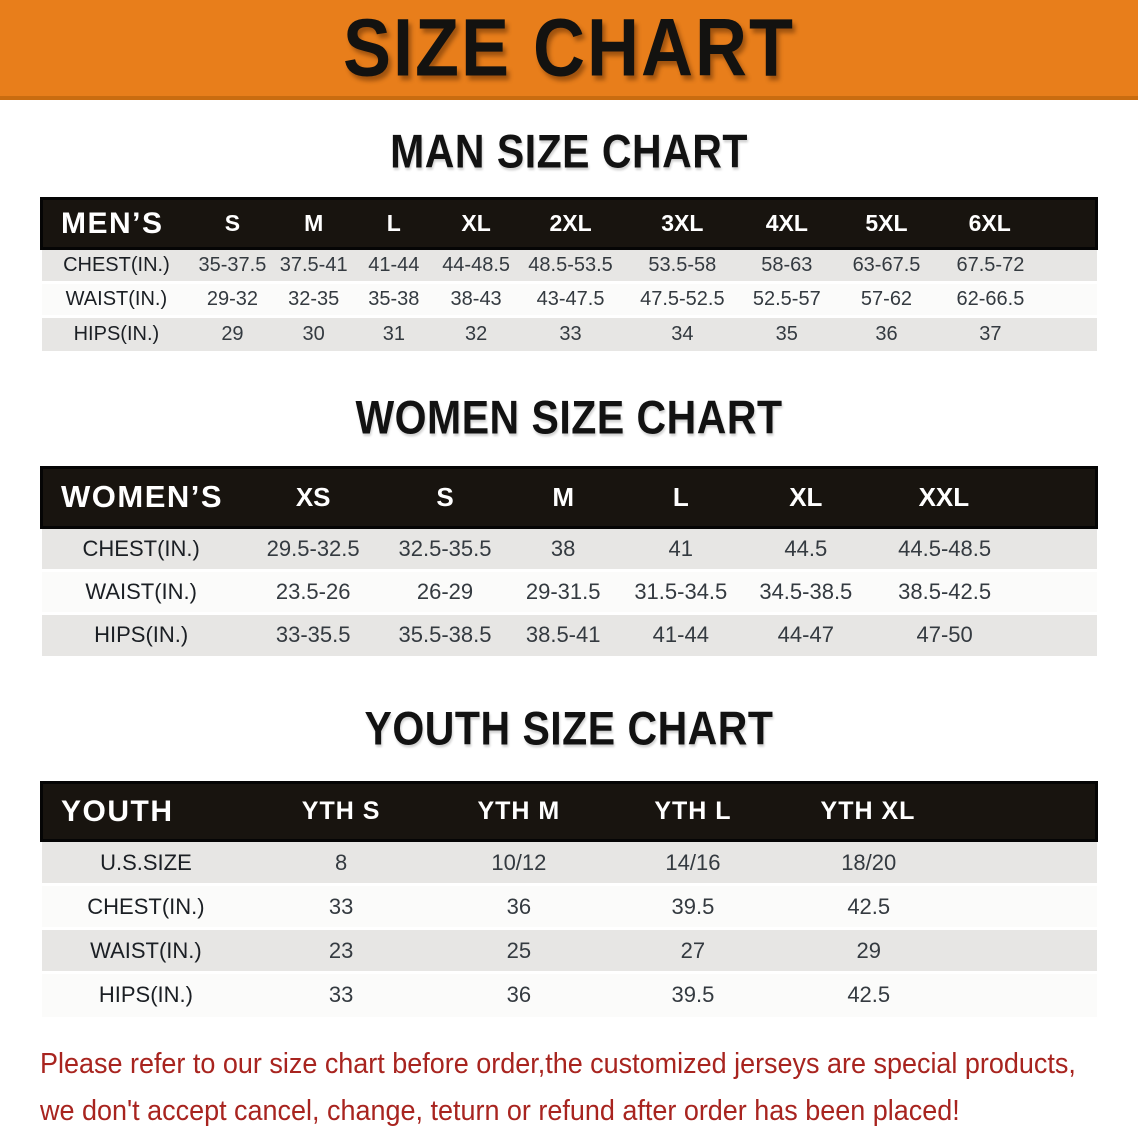 The height and width of the screenshot is (1132, 1138). I want to click on banner: SIZE CHART, so click(569, 50).